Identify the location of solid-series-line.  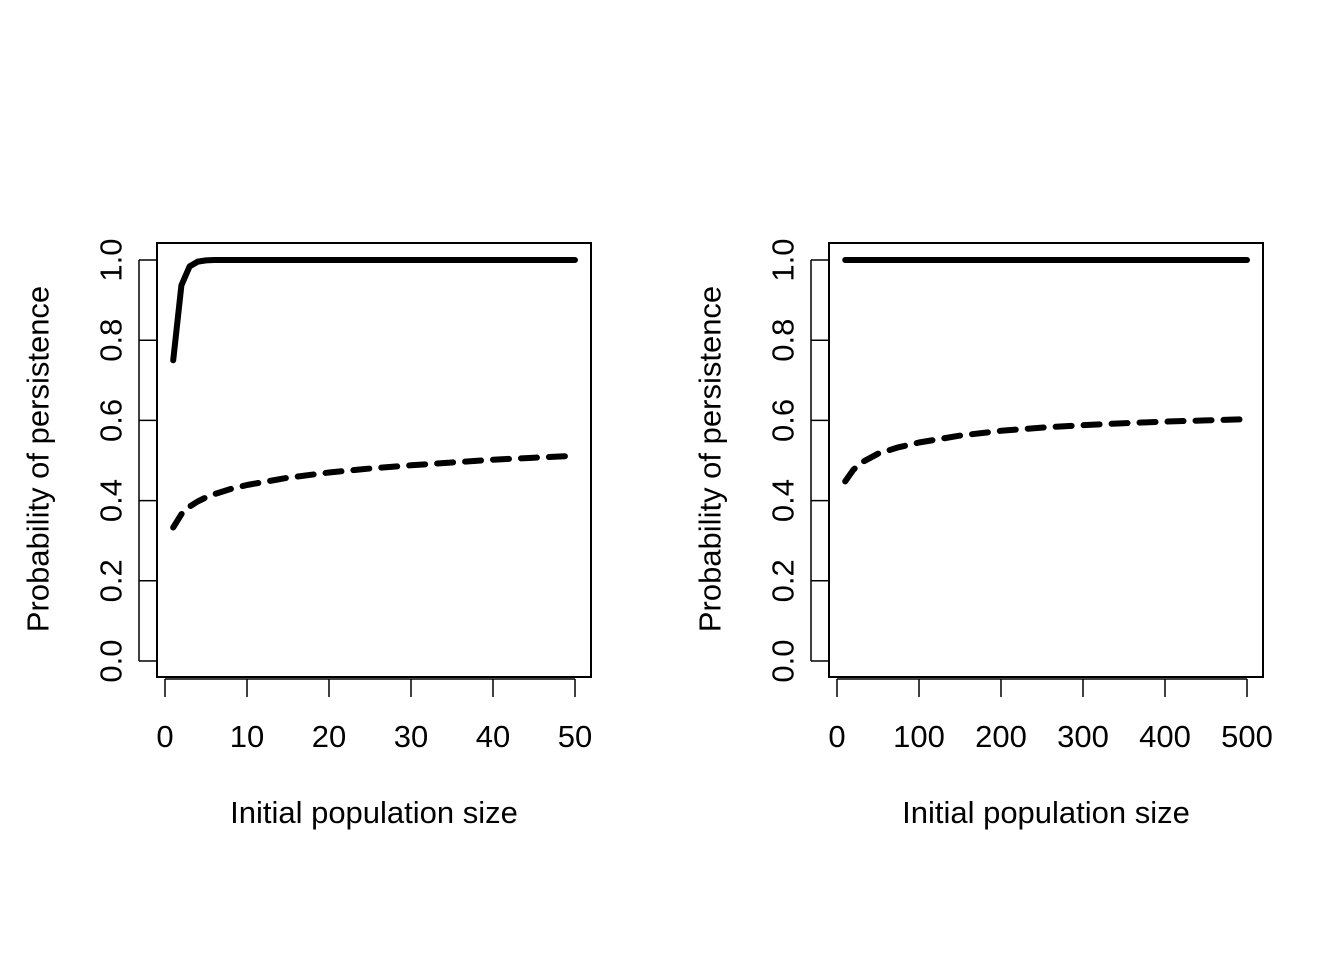
(374, 310).